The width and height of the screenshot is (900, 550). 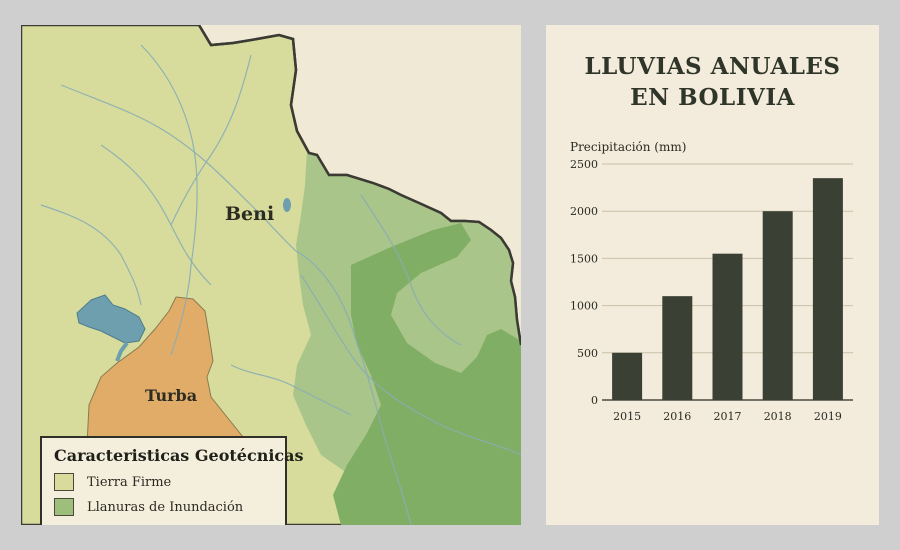 I want to click on chart-ylabel: Precipitación (mm), so click(x=628, y=147).